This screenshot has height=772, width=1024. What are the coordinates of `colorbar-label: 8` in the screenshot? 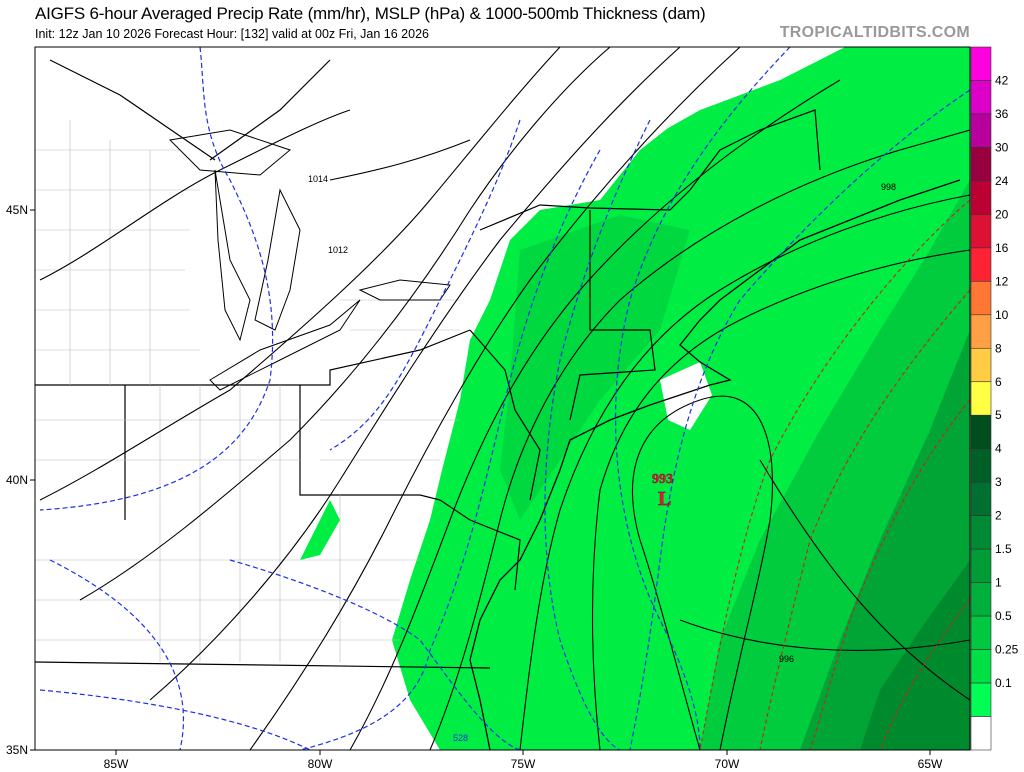 It's located at (998, 348).